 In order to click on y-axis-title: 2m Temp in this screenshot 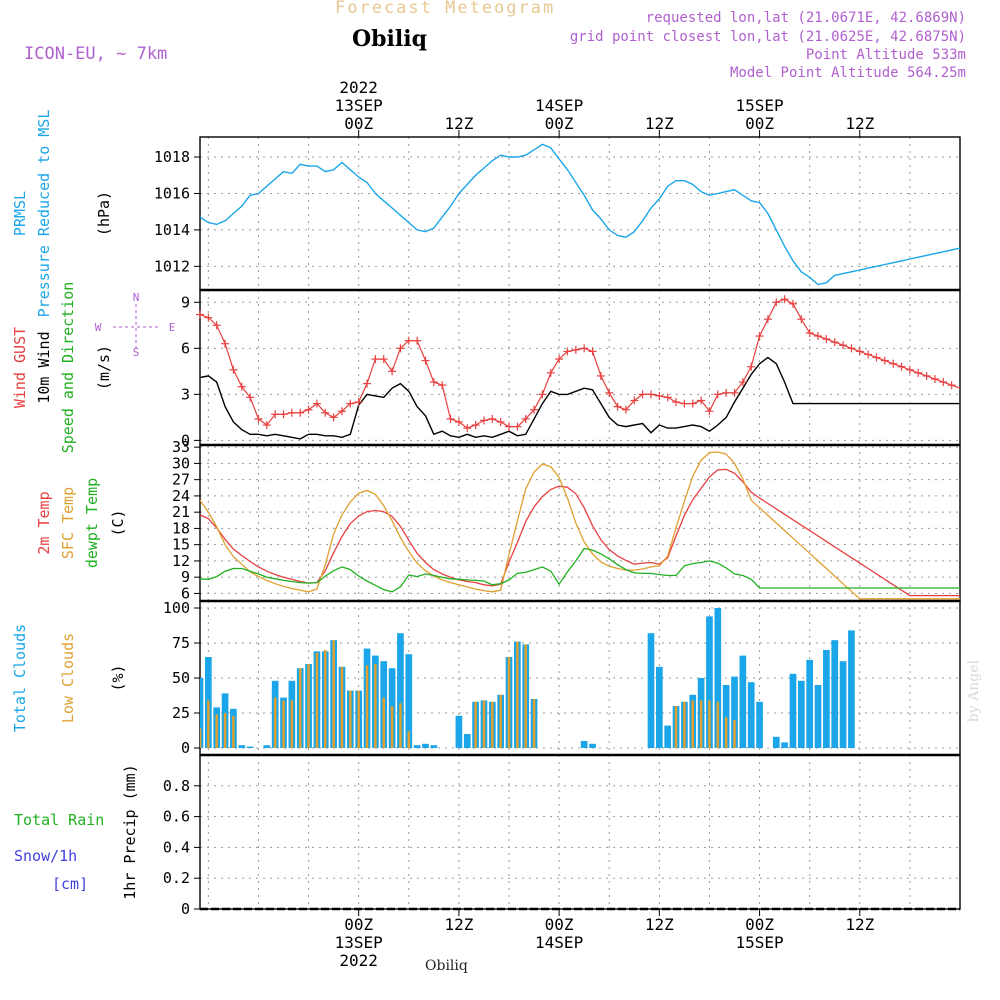, I will do `click(44, 522)`.